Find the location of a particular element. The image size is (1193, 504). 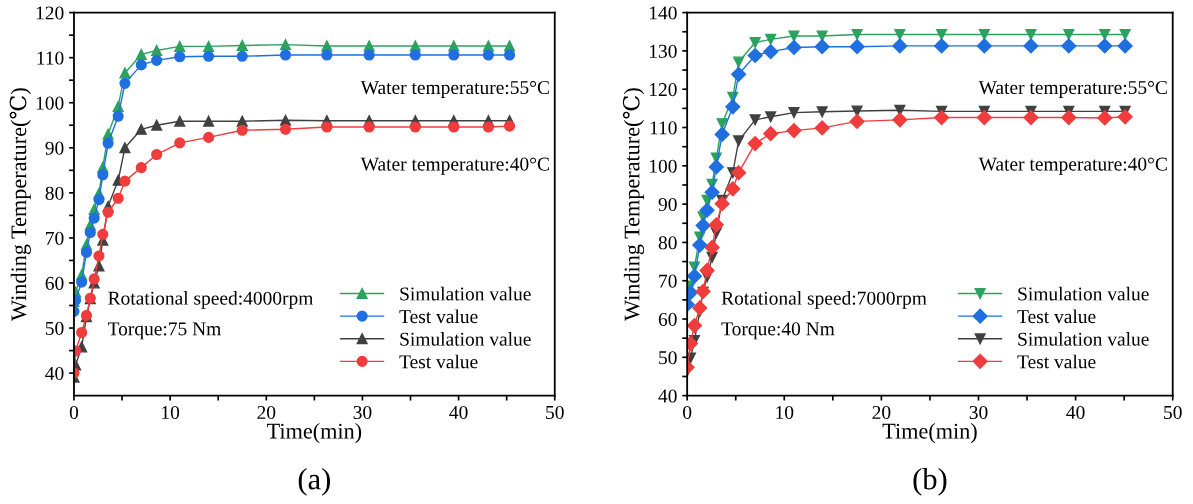

annotation: Torque:40 Nm is located at coordinates (778, 331).